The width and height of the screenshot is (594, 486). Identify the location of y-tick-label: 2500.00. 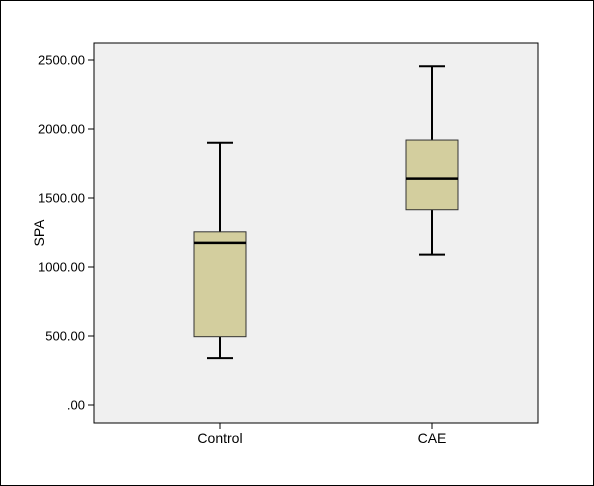
(61, 60).